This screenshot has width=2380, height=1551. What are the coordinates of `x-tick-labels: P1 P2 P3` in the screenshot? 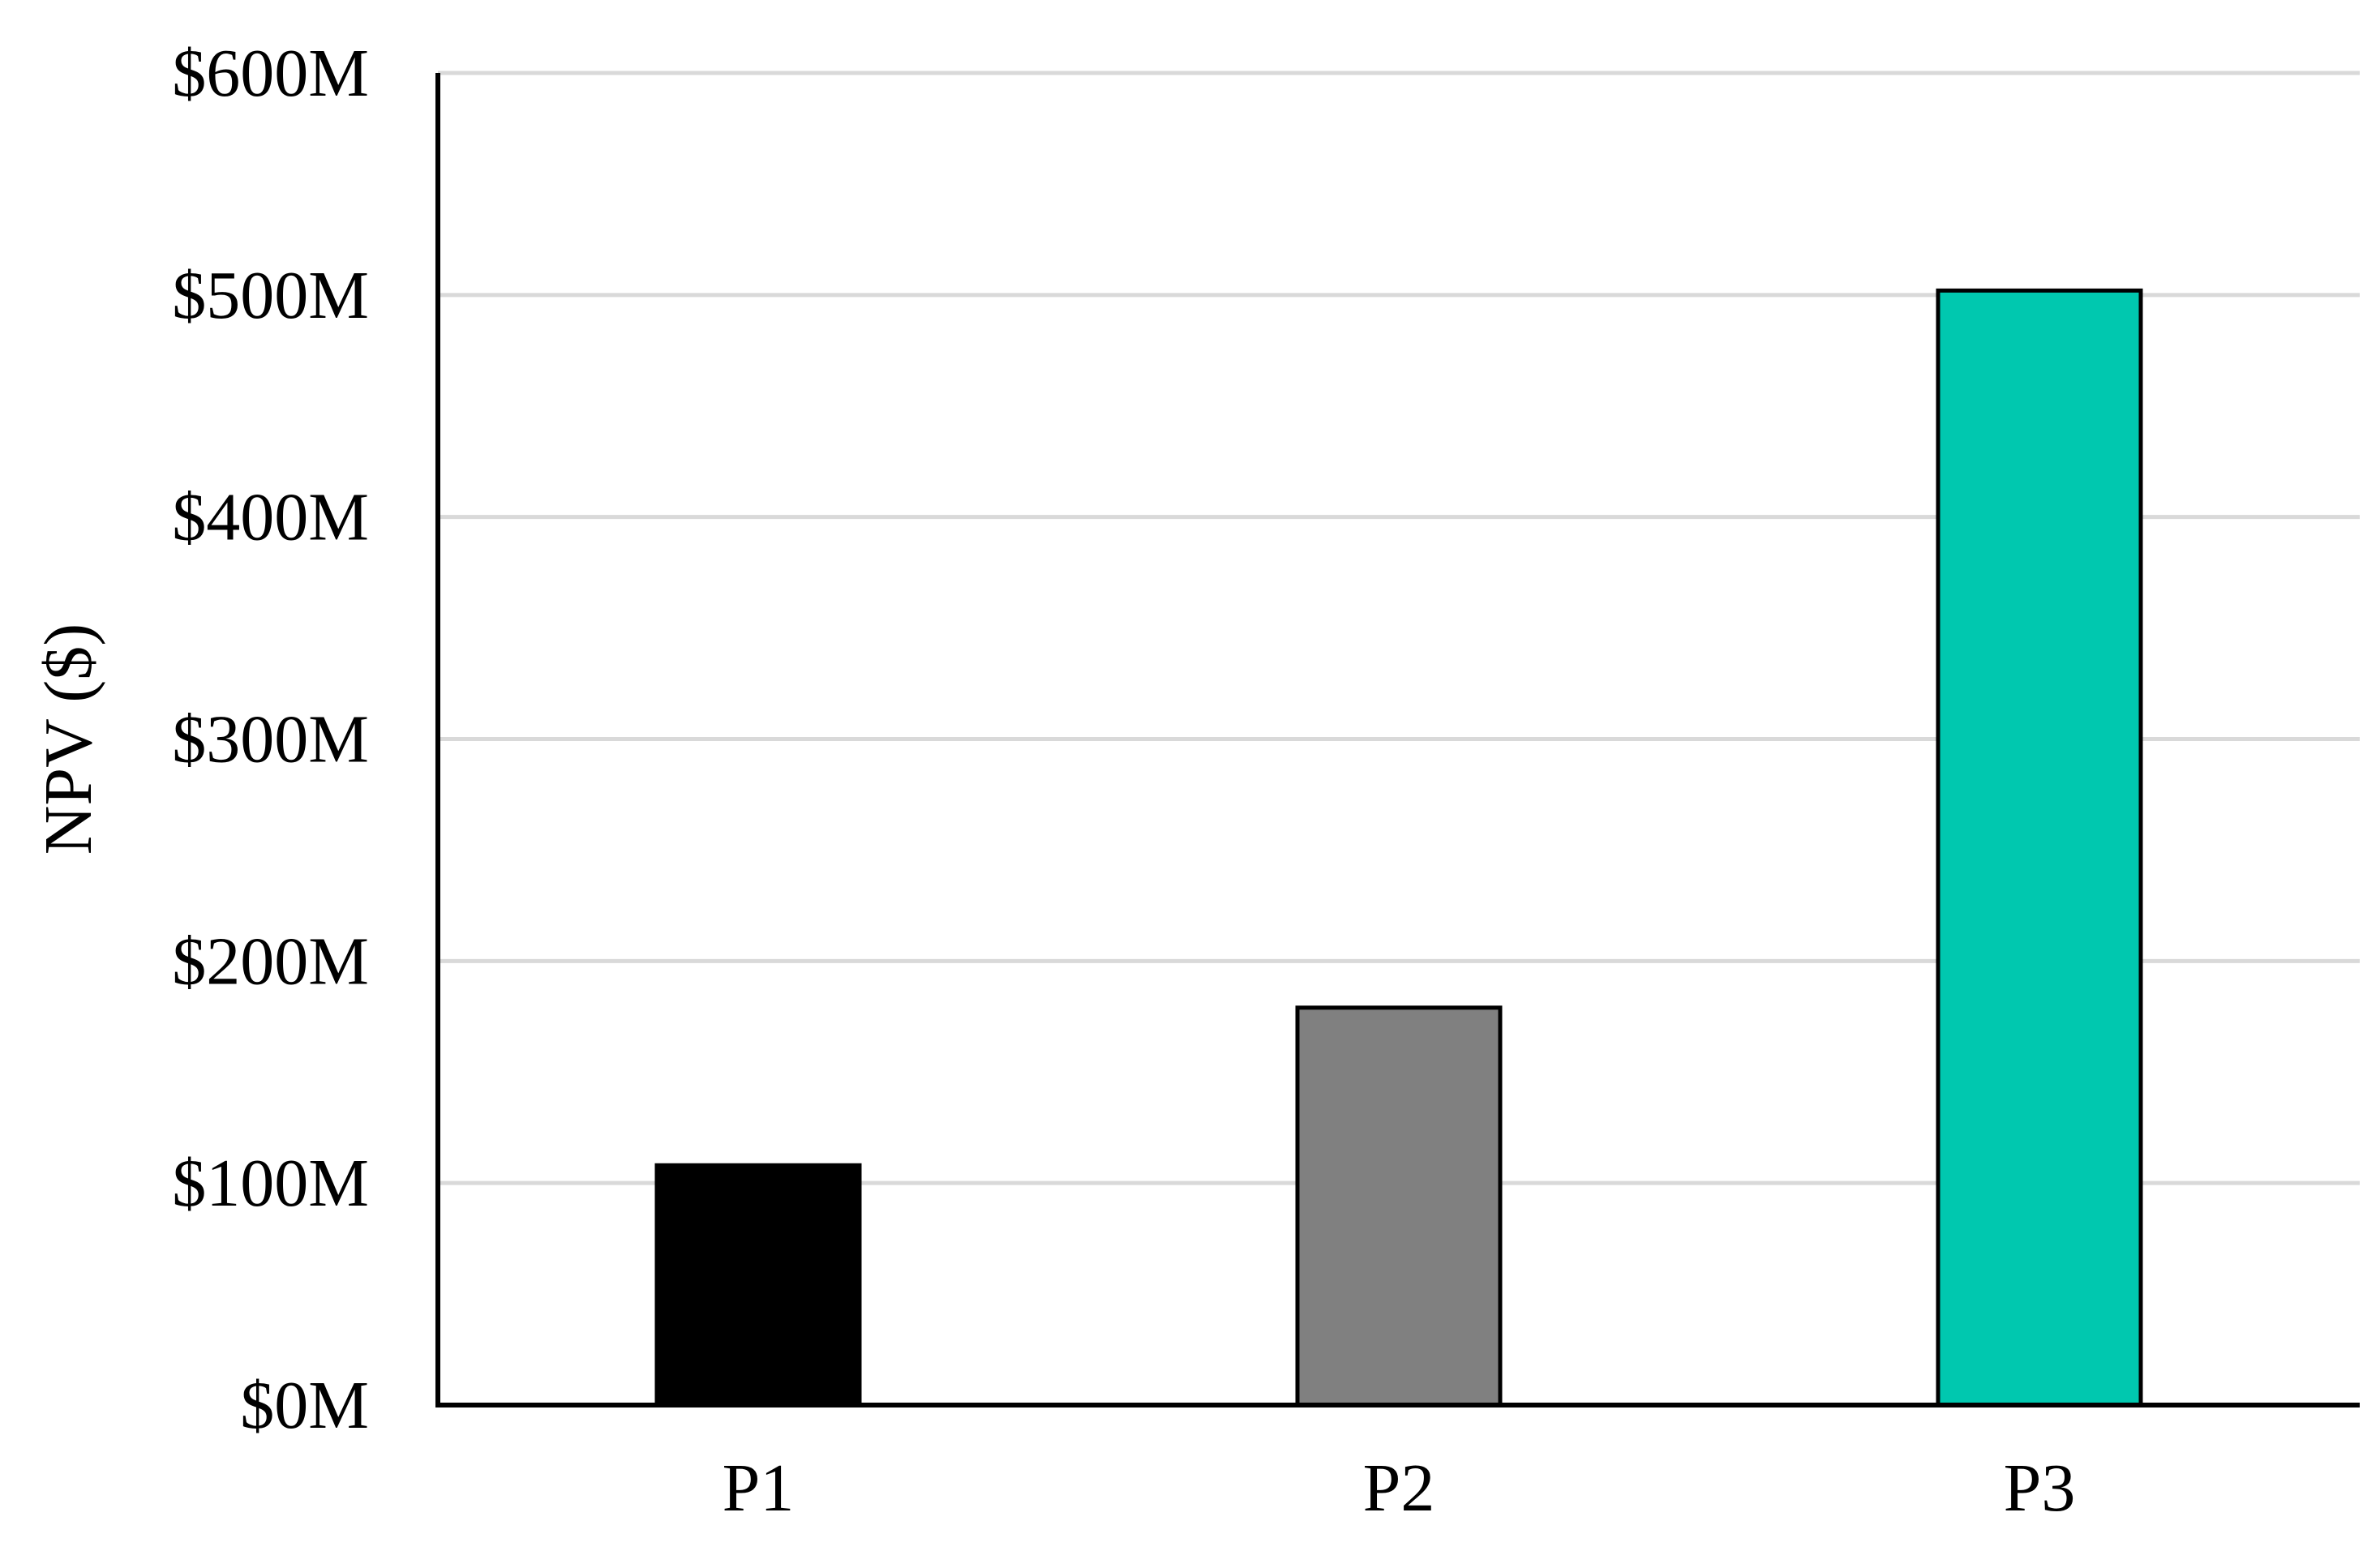 It's located at (1399, 1488).